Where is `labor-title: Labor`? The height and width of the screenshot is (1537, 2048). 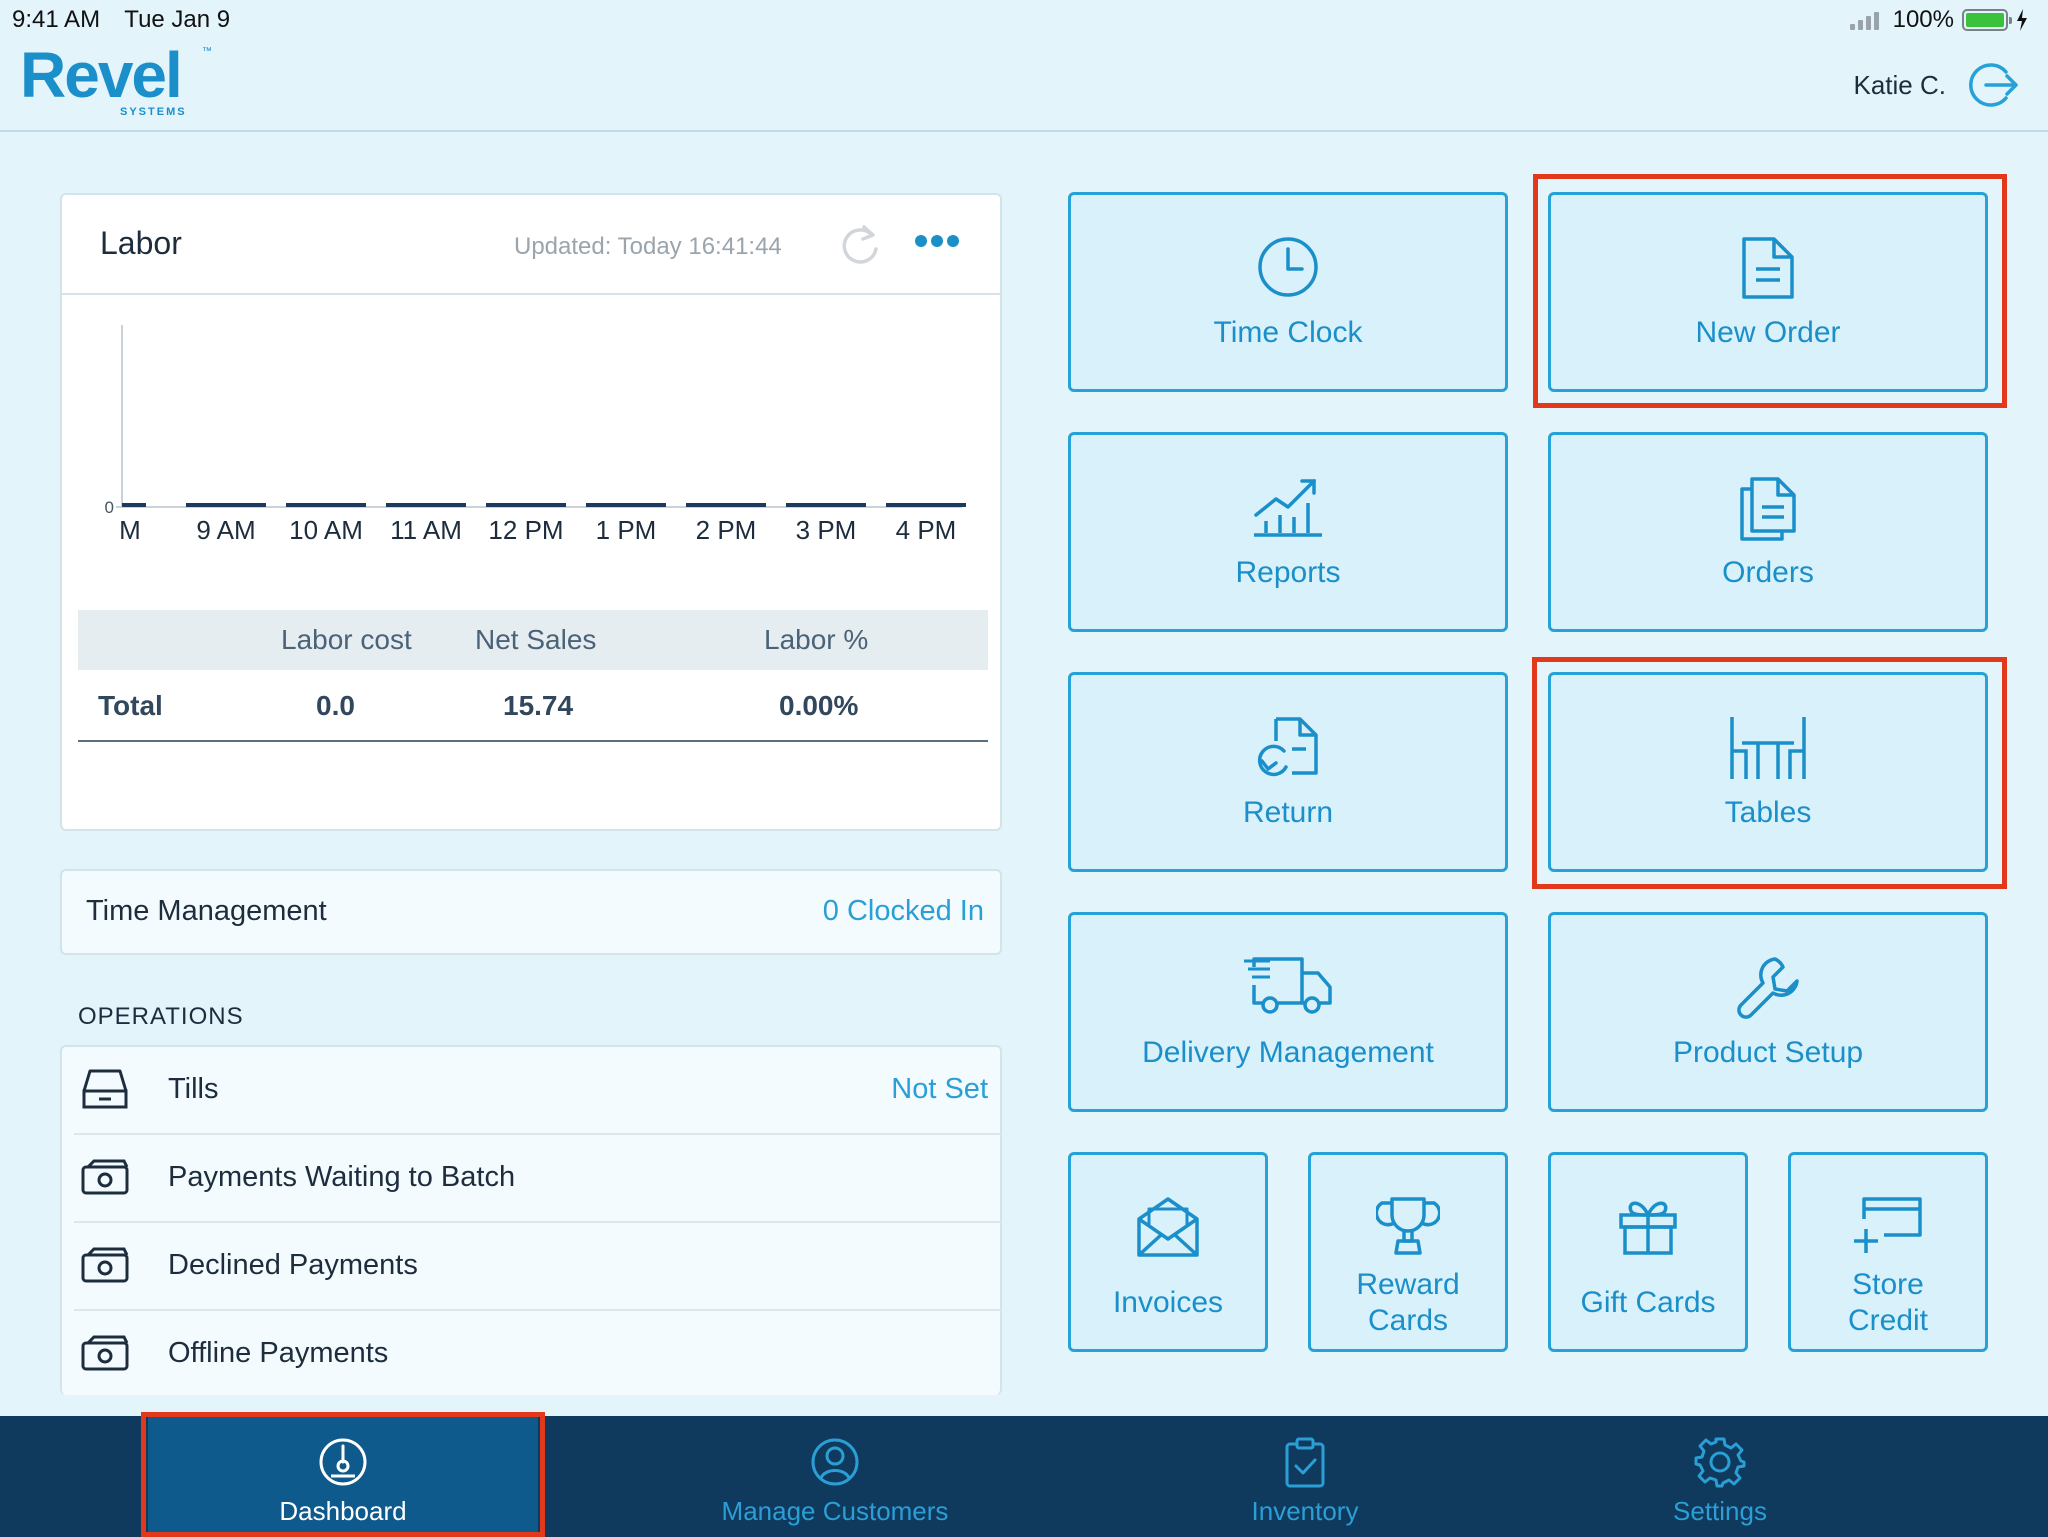 labor-title: Labor is located at coordinates (141, 243).